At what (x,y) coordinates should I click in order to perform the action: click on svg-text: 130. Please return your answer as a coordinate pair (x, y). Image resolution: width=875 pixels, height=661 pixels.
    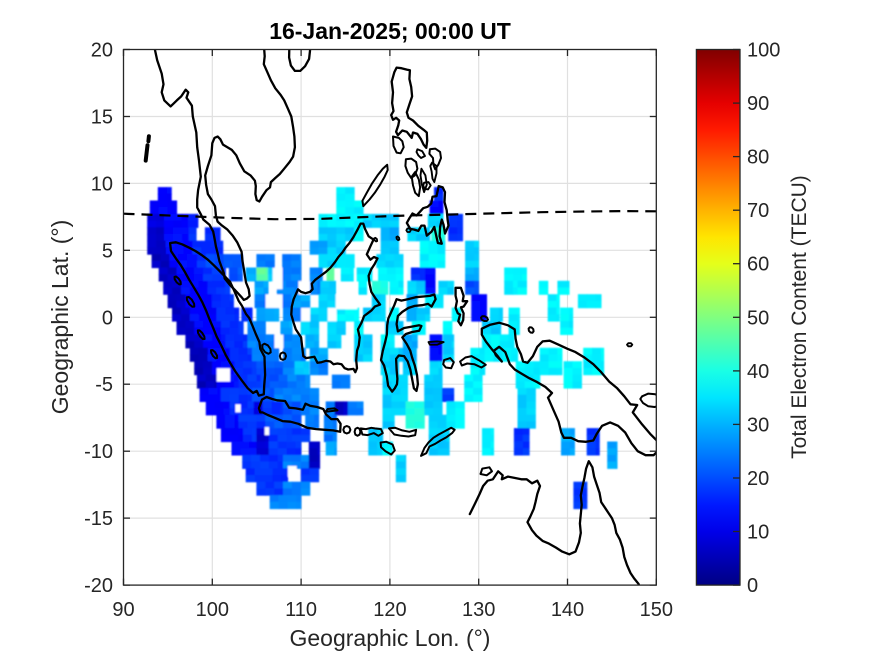
    Looking at the image, I should click on (478, 610).